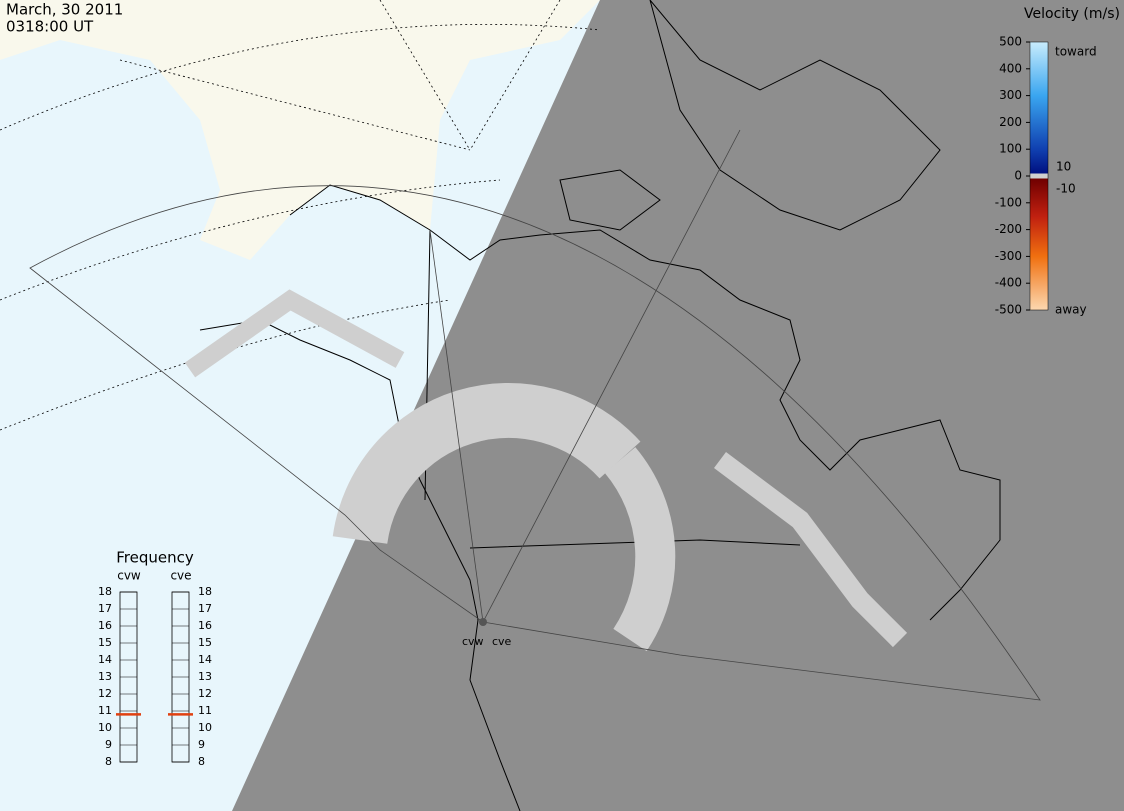 Image resolution: width=1124 pixels, height=811 pixels. I want to click on radar-site, so click(483, 622).